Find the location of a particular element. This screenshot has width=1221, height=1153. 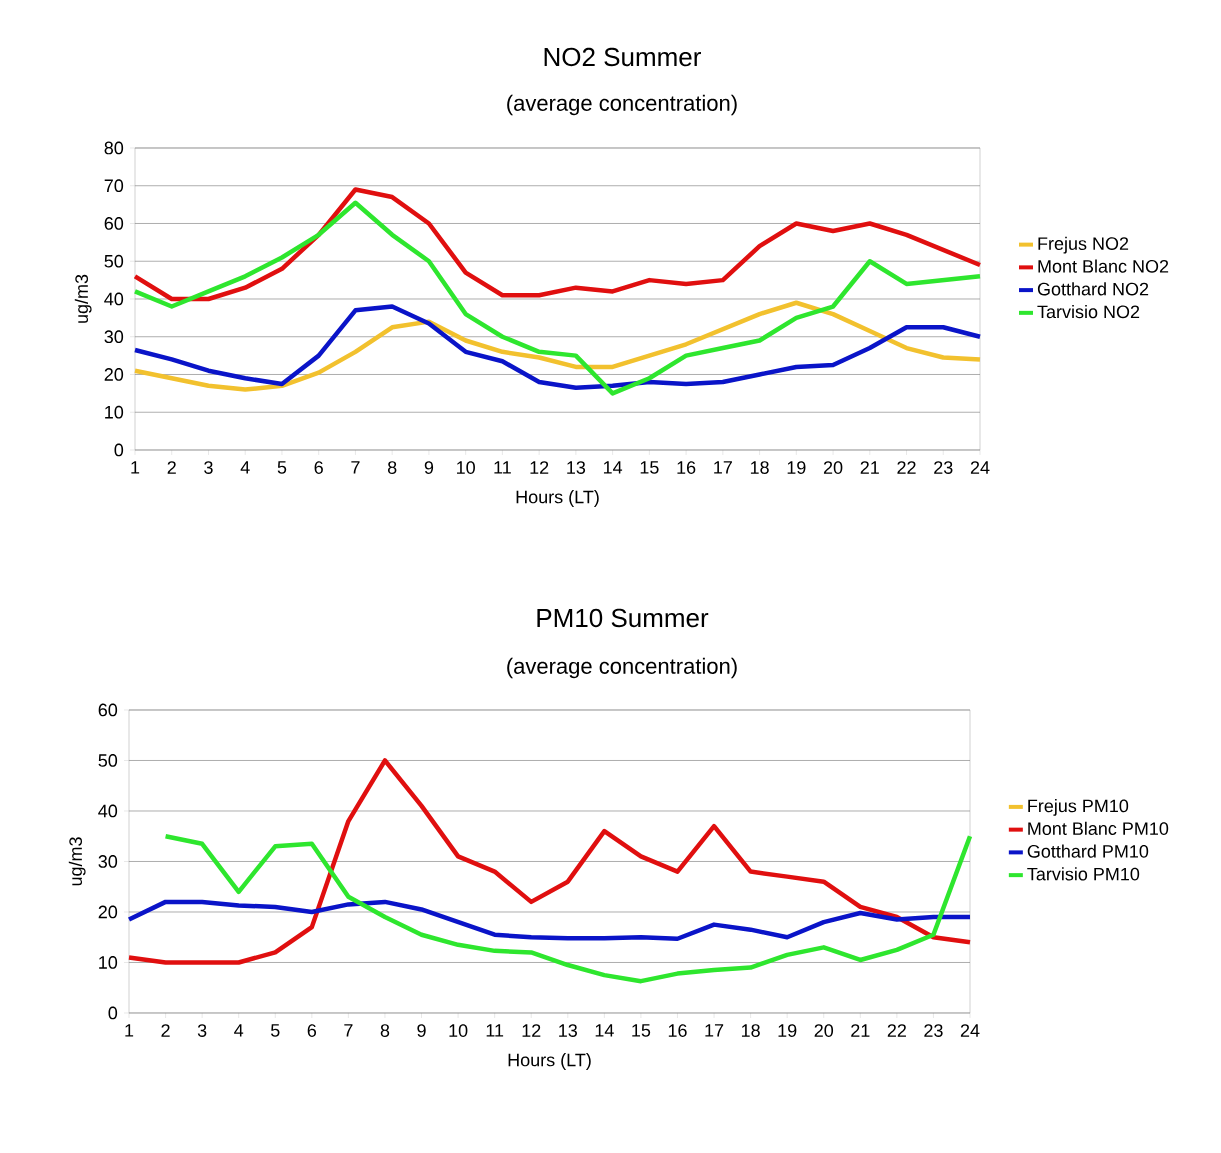

legend-label: Gotthard PM10 is located at coordinates (1088, 851).